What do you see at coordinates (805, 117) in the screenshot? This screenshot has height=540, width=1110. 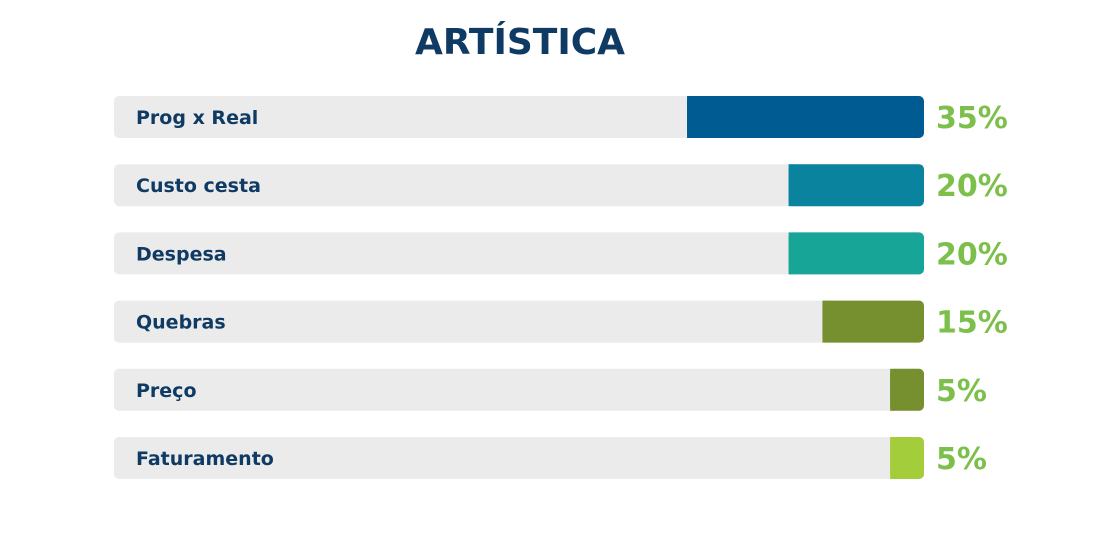 I see `bar-prog-x-real` at bounding box center [805, 117].